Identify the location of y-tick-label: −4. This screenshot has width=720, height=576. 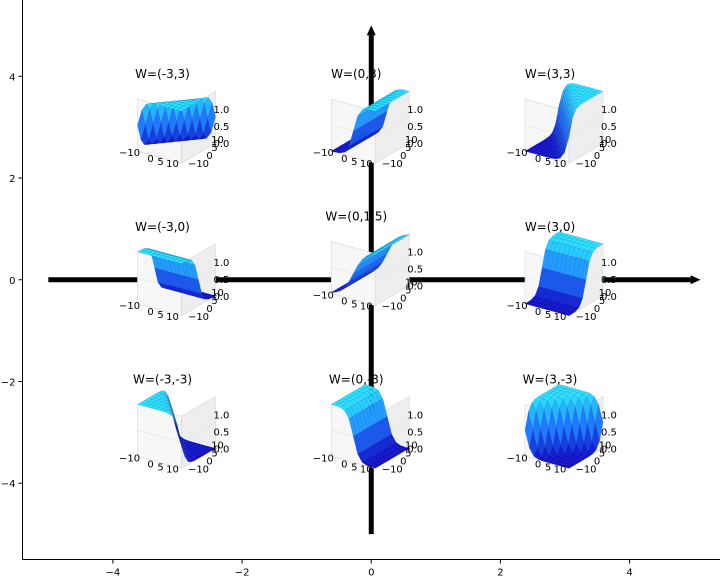
(8, 484).